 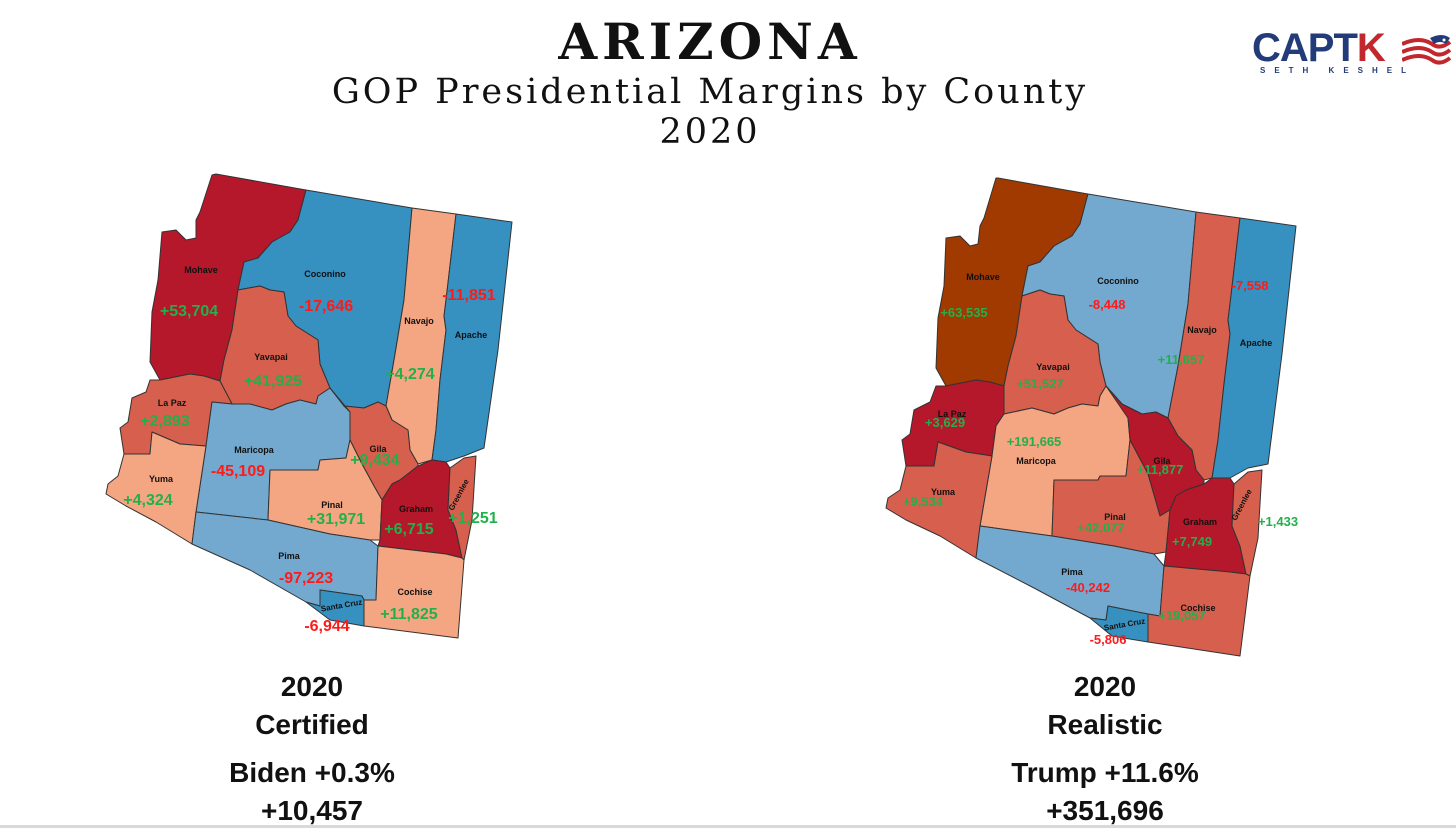 What do you see at coordinates (273, 381) in the screenshot?
I see `margin-yavapai: +41,925` at bounding box center [273, 381].